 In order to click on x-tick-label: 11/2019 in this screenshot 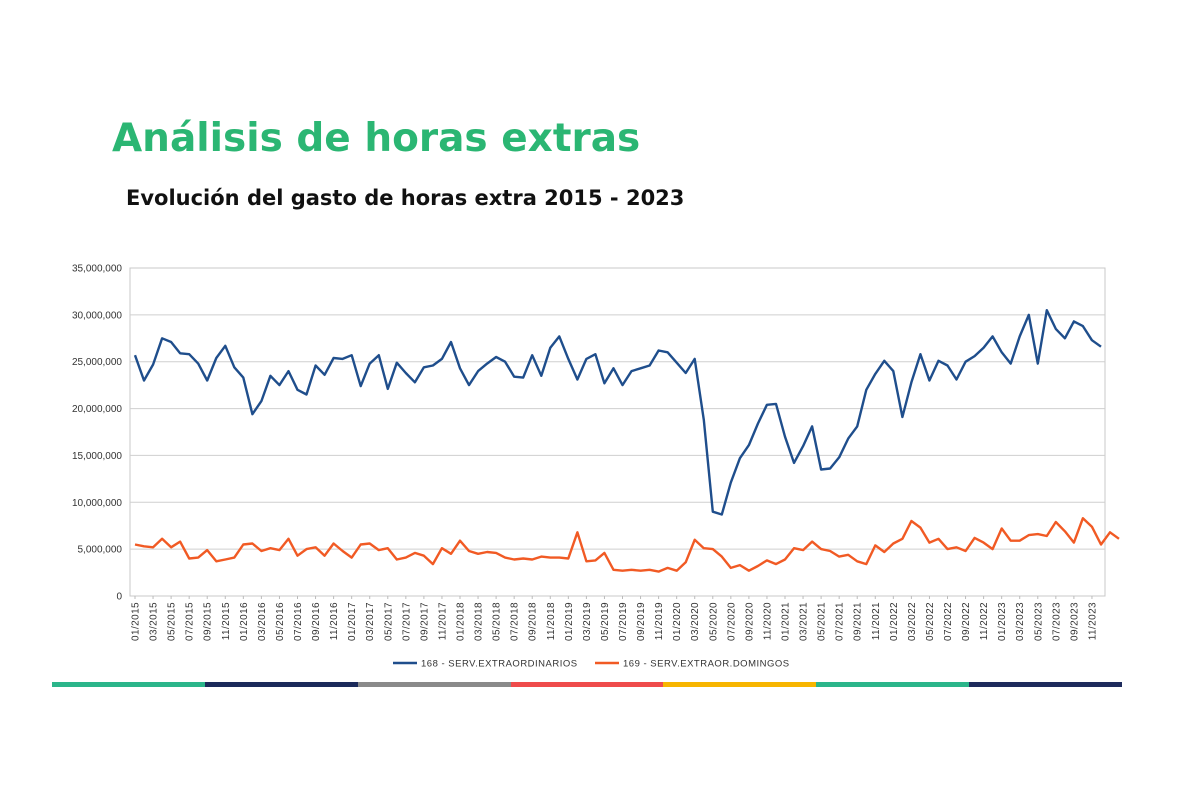, I will do `click(659, 621)`.